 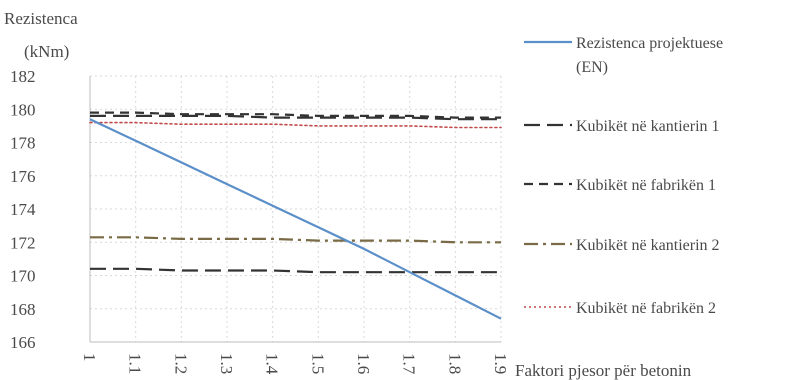 What do you see at coordinates (41, 18) in the screenshot?
I see `y-axis-title-line1: Rezistenca` at bounding box center [41, 18].